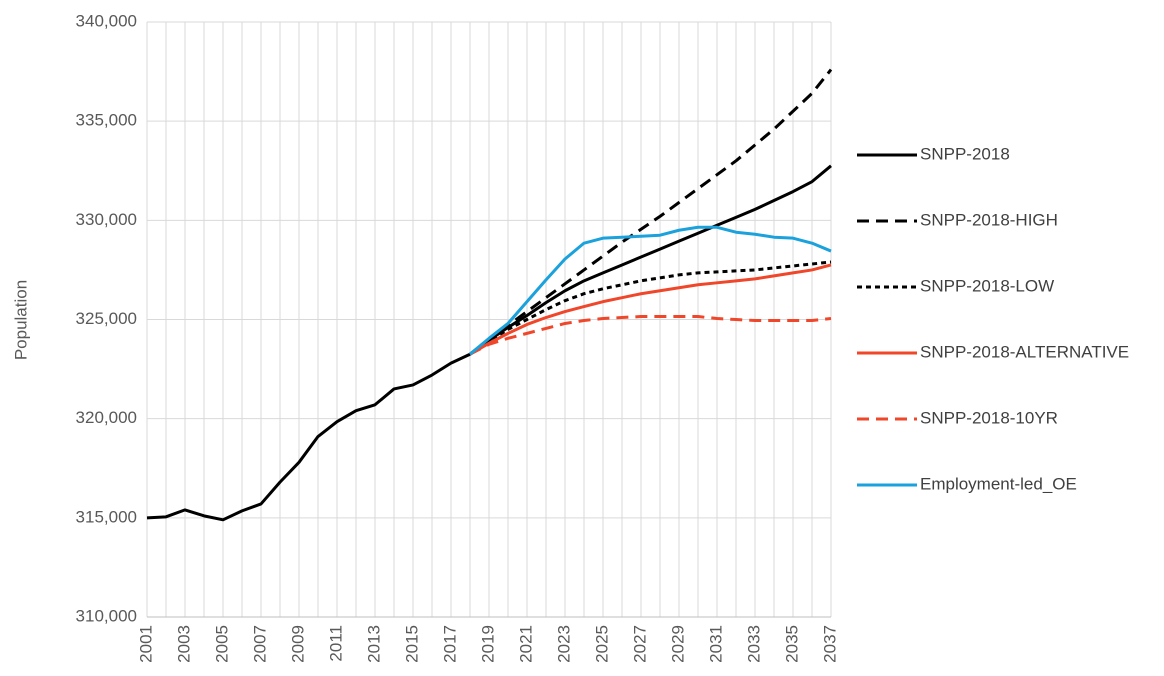 The image size is (1164, 676). I want to click on x-tick-label: 2017, so click(449, 644).